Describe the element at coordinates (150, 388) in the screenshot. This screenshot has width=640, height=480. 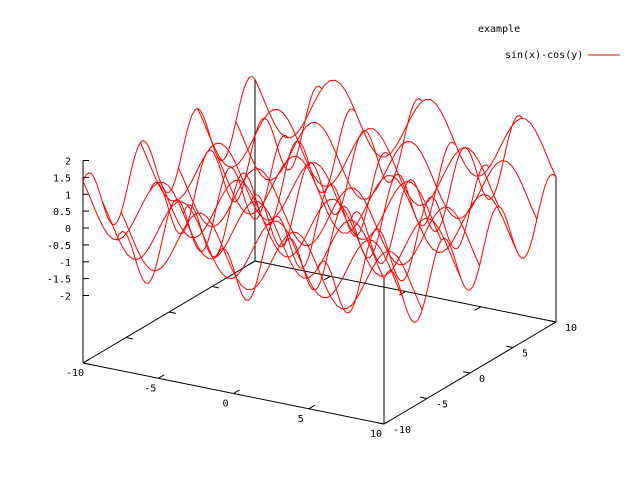
I see `x-tick-label: -5` at that location.